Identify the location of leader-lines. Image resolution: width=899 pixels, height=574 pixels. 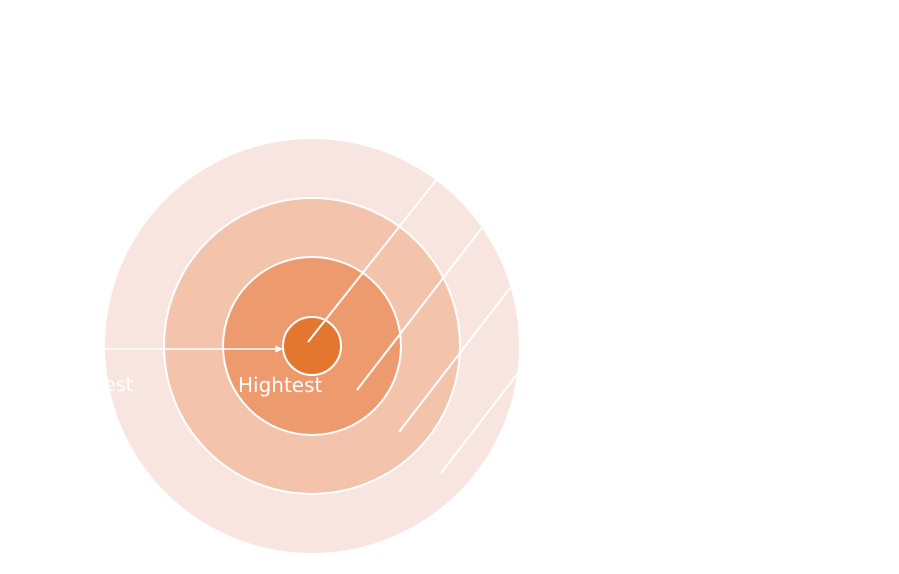
(413, 321).